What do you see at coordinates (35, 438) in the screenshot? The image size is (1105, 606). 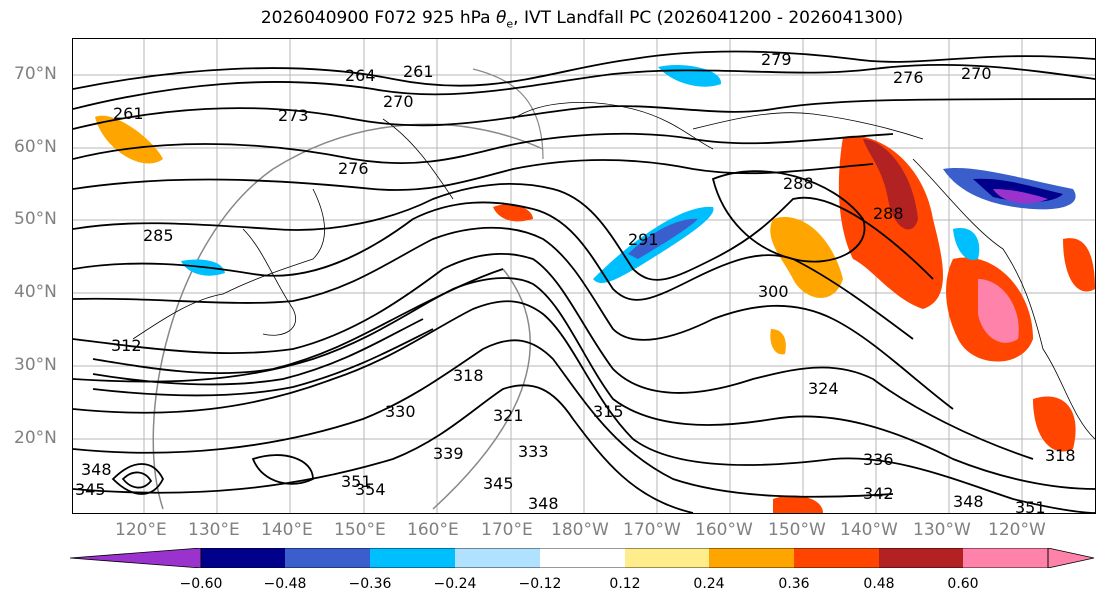 I see `lat-label-20: 20°N` at bounding box center [35, 438].